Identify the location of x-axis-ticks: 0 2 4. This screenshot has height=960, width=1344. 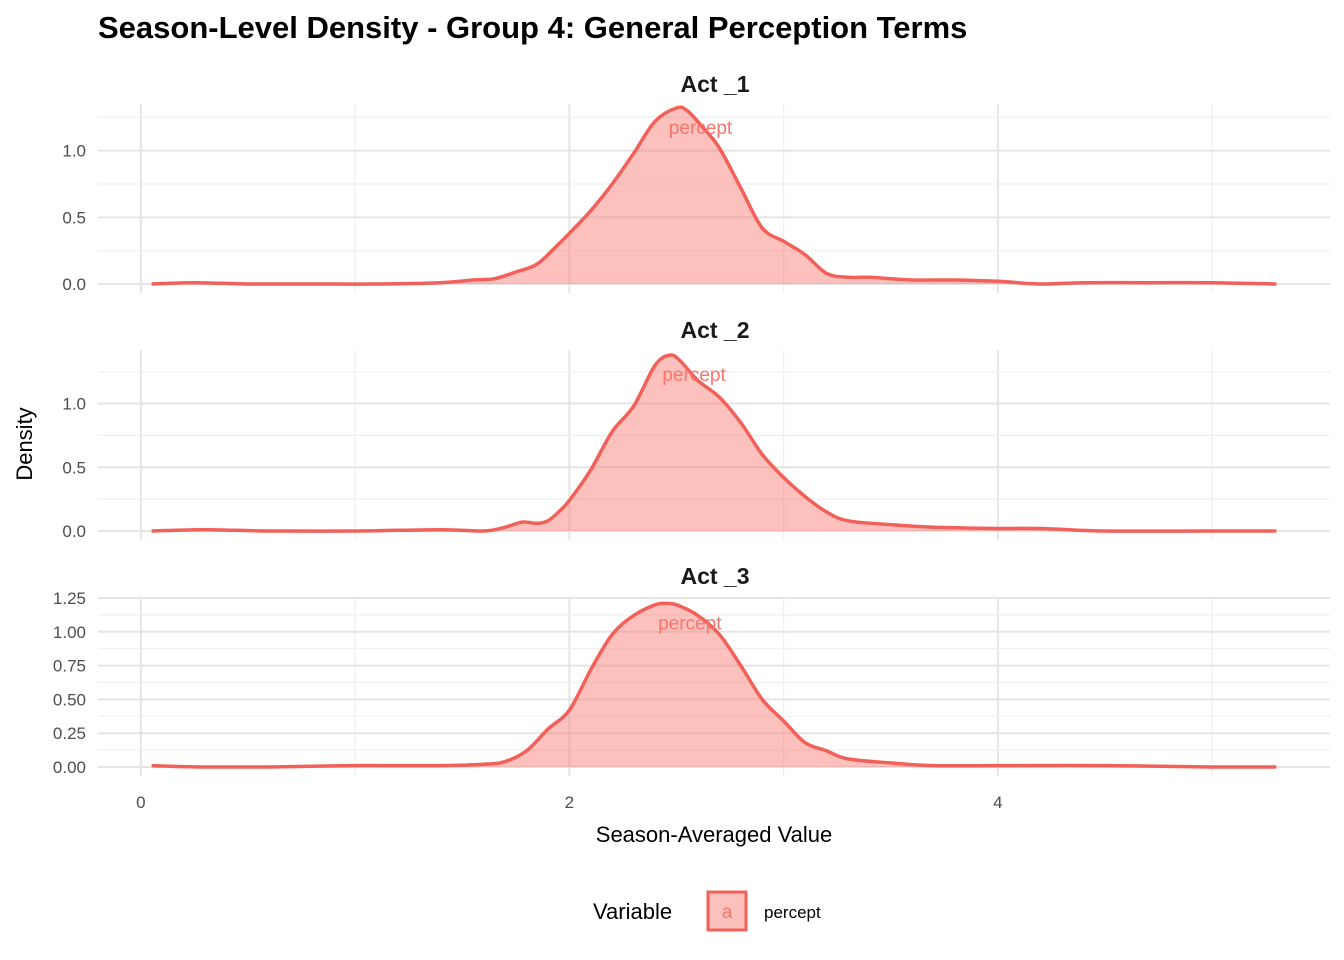
(569, 802).